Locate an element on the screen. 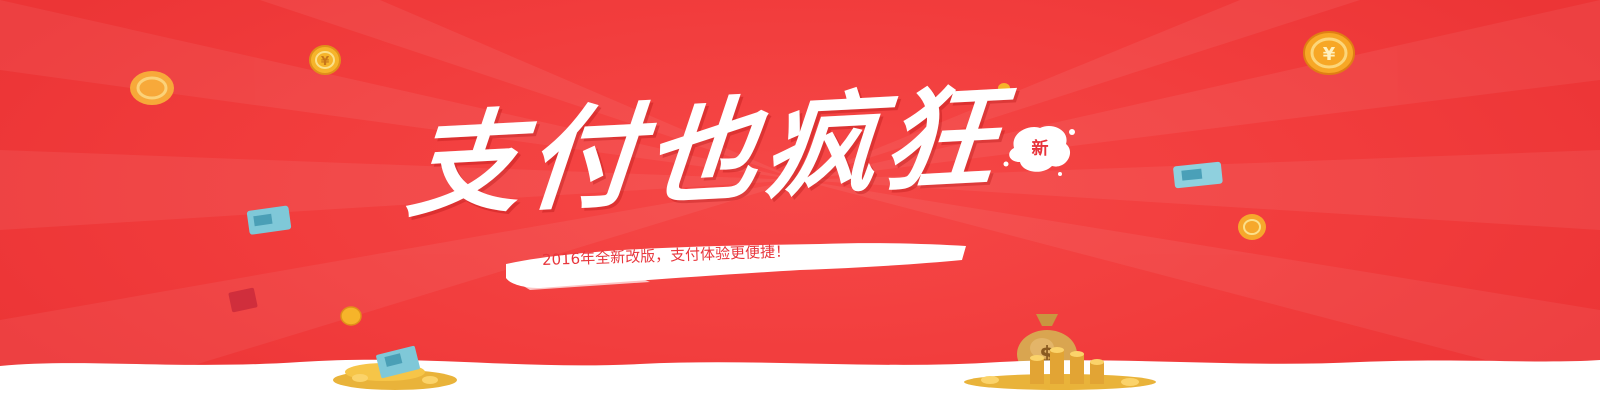 The image size is (1600, 400). bottom-brush-wave is located at coordinates (800, 379).